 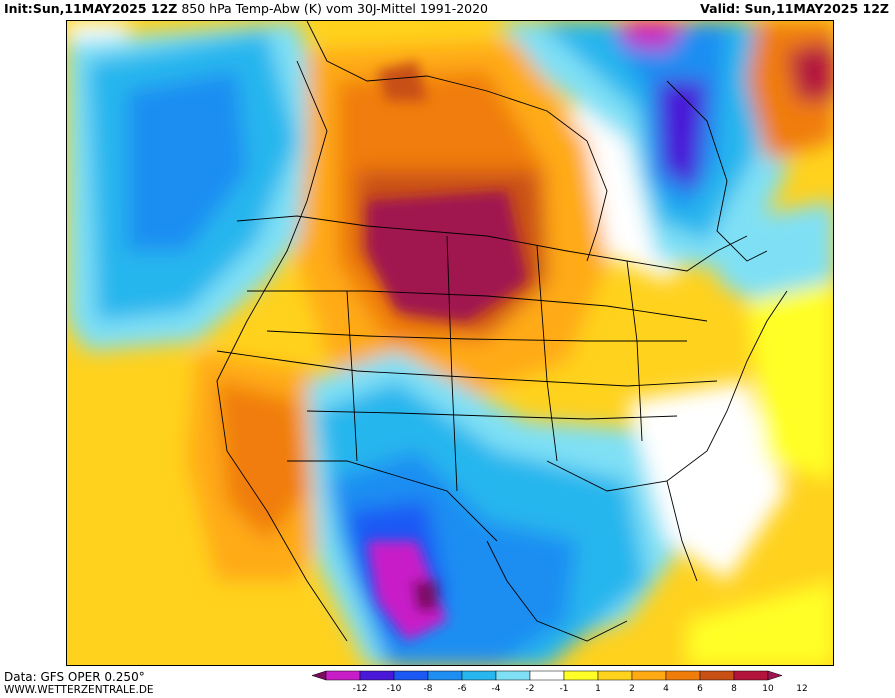 What do you see at coordinates (760, 623) in the screenshot?
I see `warm-caribbean` at bounding box center [760, 623].